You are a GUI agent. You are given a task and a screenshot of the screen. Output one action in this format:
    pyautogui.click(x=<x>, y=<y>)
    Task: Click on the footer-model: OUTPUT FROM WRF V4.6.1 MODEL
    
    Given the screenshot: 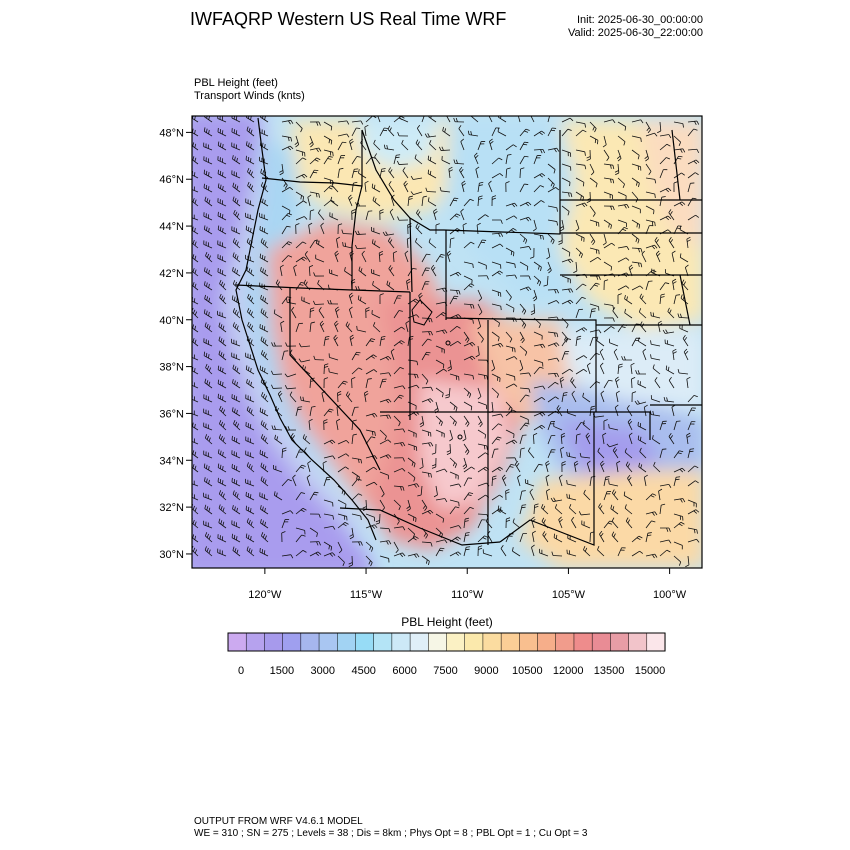 What is the action you would take?
    pyautogui.click(x=278, y=821)
    